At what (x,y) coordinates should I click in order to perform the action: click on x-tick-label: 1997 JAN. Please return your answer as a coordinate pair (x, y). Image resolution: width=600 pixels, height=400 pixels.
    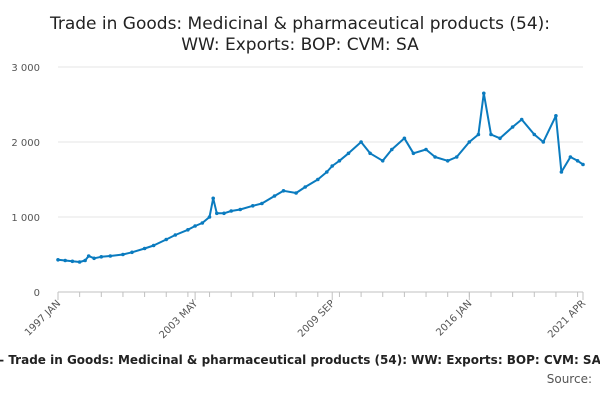
    Looking at the image, I should click on (43, 318).